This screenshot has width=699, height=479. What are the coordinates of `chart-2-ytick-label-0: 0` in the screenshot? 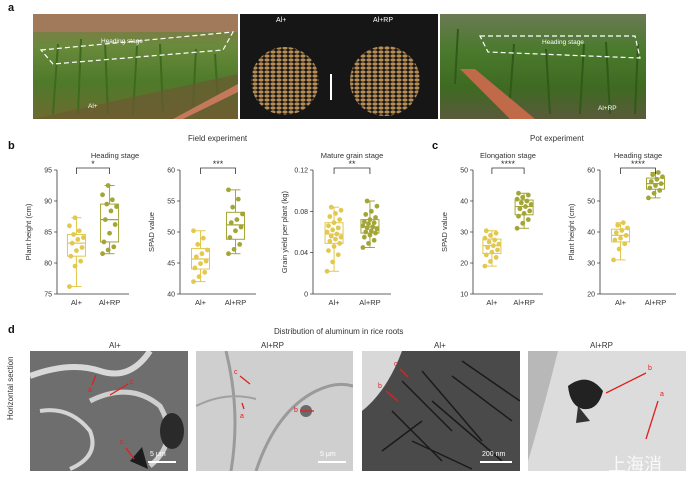 It's located at (306, 295).